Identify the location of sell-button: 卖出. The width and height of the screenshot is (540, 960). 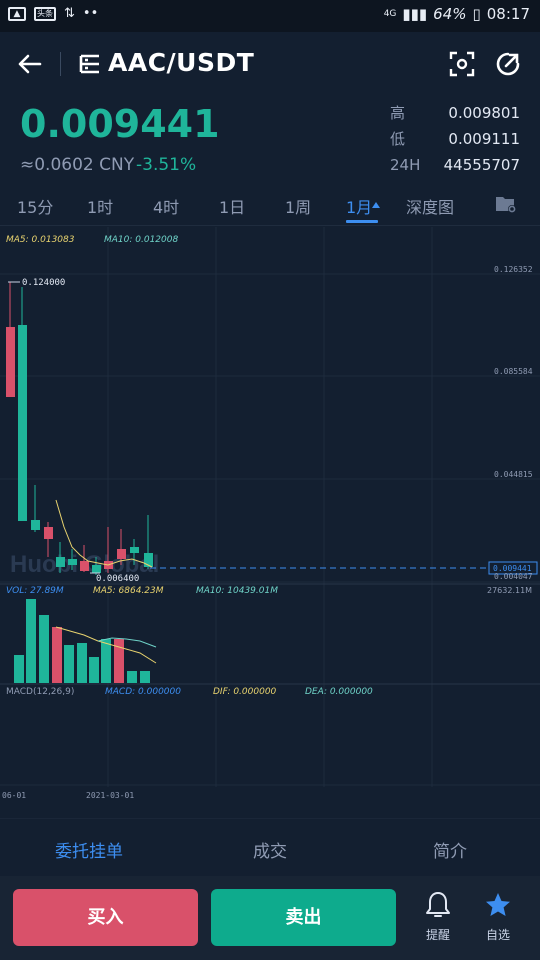
(303, 917).